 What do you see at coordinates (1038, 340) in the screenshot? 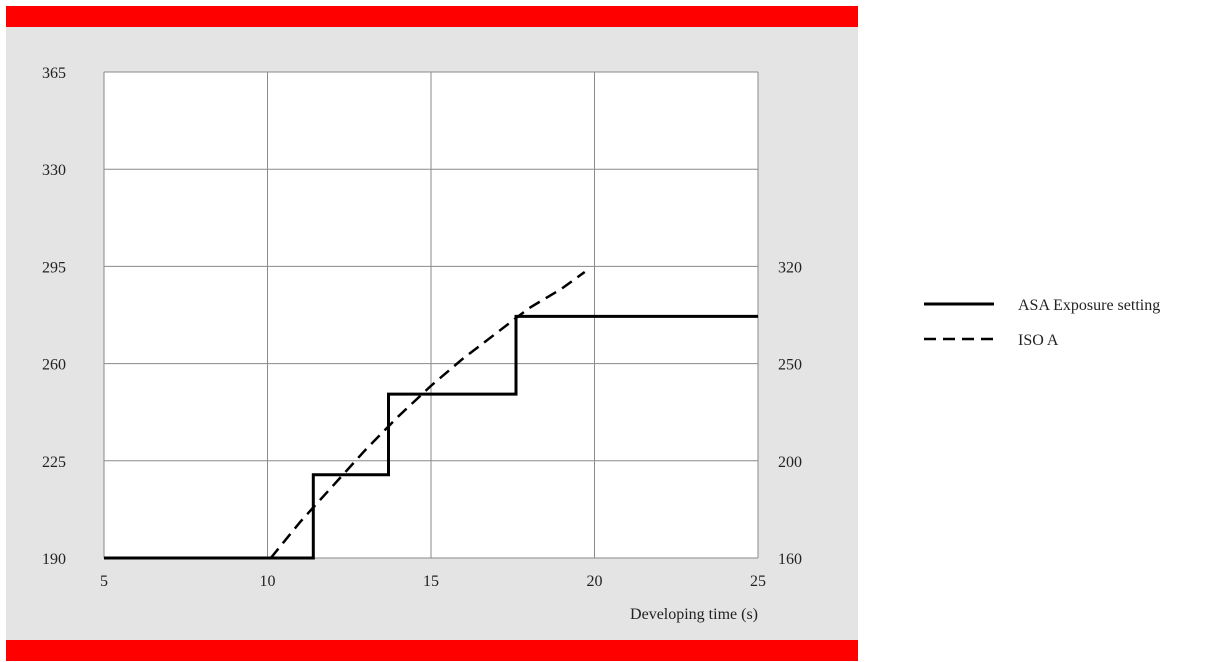
I see `legend-label-1: ISO A` at bounding box center [1038, 340].